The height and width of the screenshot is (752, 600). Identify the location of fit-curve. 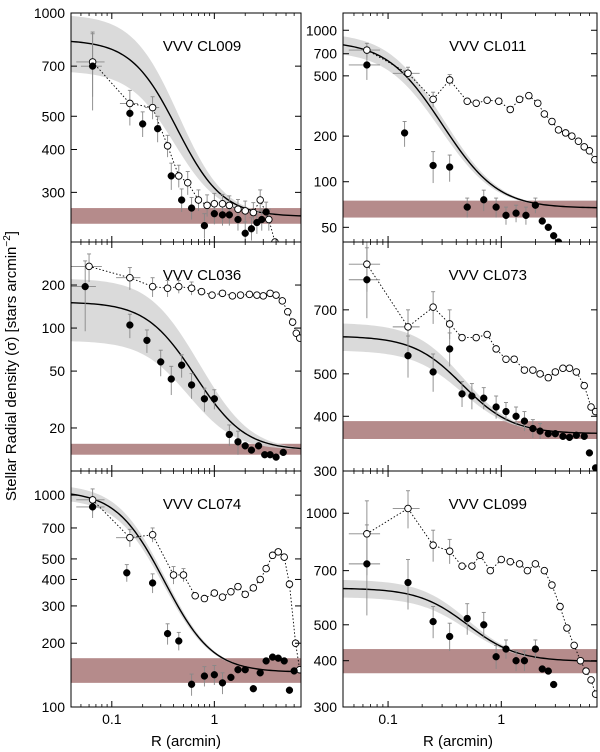
(470, 624).